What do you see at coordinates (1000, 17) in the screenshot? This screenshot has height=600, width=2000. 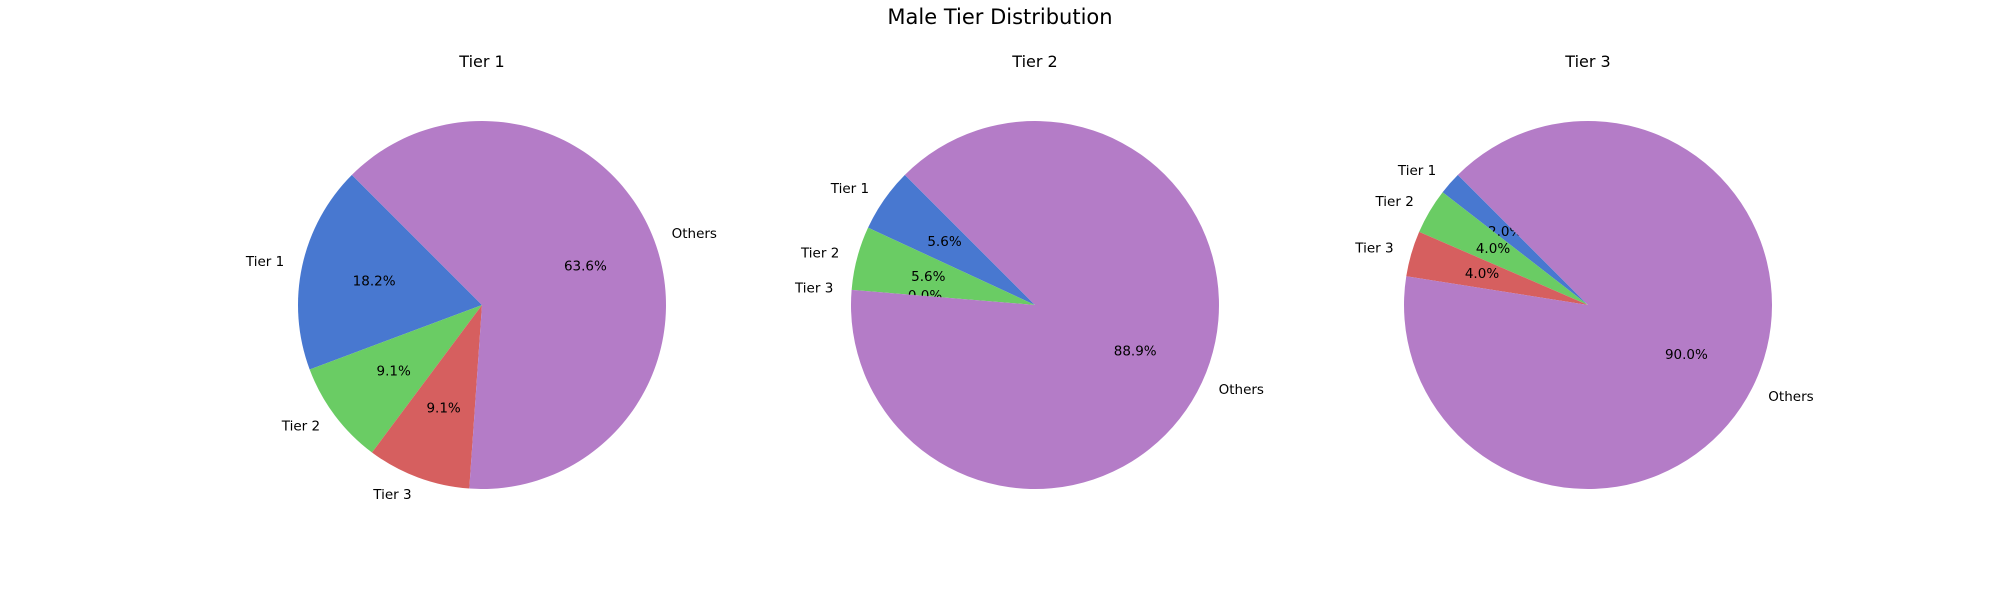 I see `figure-title: Male Tier Distribution` at bounding box center [1000, 17].